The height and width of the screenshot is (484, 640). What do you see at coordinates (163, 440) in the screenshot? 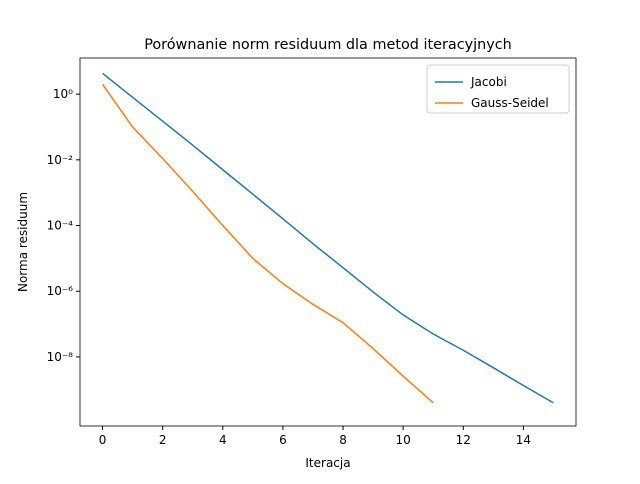
I see `x-tick-label: 2` at bounding box center [163, 440].